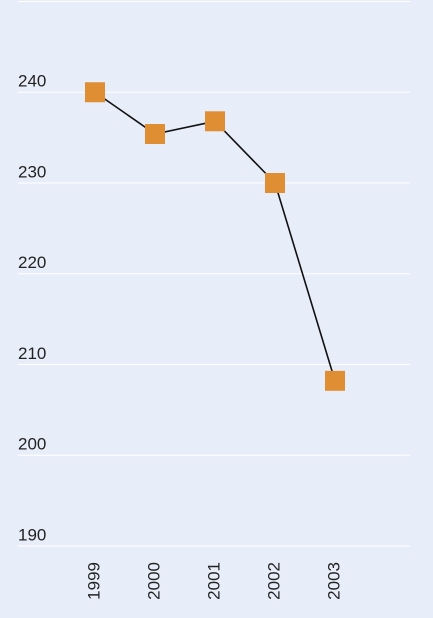  What do you see at coordinates (153, 581) in the screenshot?
I see `x-tick-label: 2000` at bounding box center [153, 581].